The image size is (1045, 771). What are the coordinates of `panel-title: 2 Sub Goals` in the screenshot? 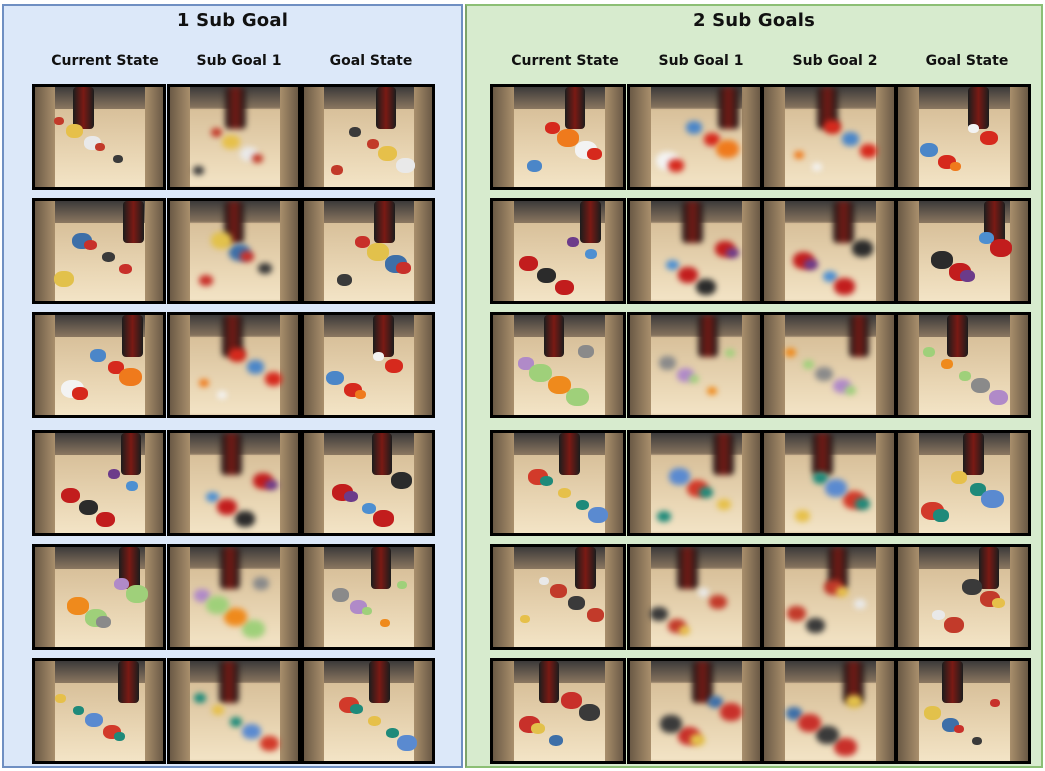 It's located at (754, 20).